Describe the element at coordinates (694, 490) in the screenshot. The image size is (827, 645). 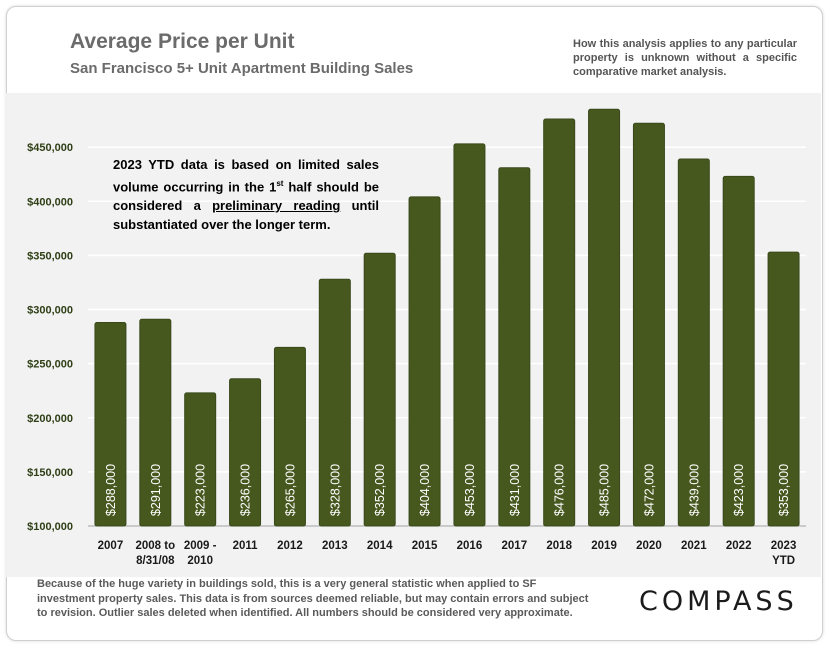
I see `bar-value-label: $439,000` at that location.